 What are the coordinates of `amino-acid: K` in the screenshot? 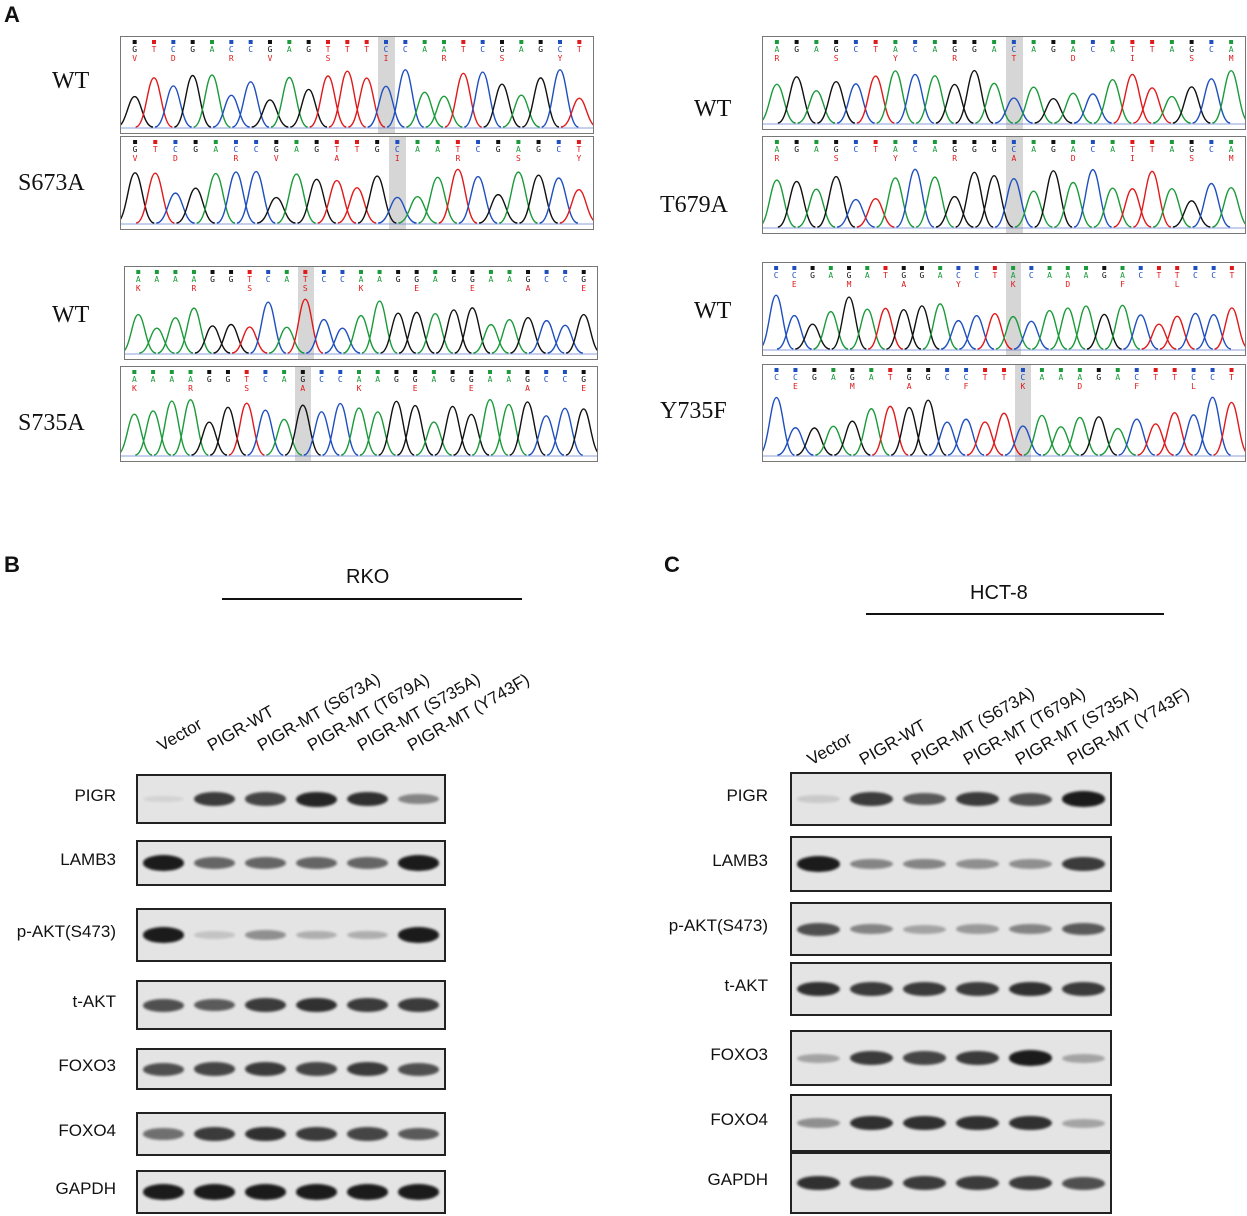 It's located at (361, 288).